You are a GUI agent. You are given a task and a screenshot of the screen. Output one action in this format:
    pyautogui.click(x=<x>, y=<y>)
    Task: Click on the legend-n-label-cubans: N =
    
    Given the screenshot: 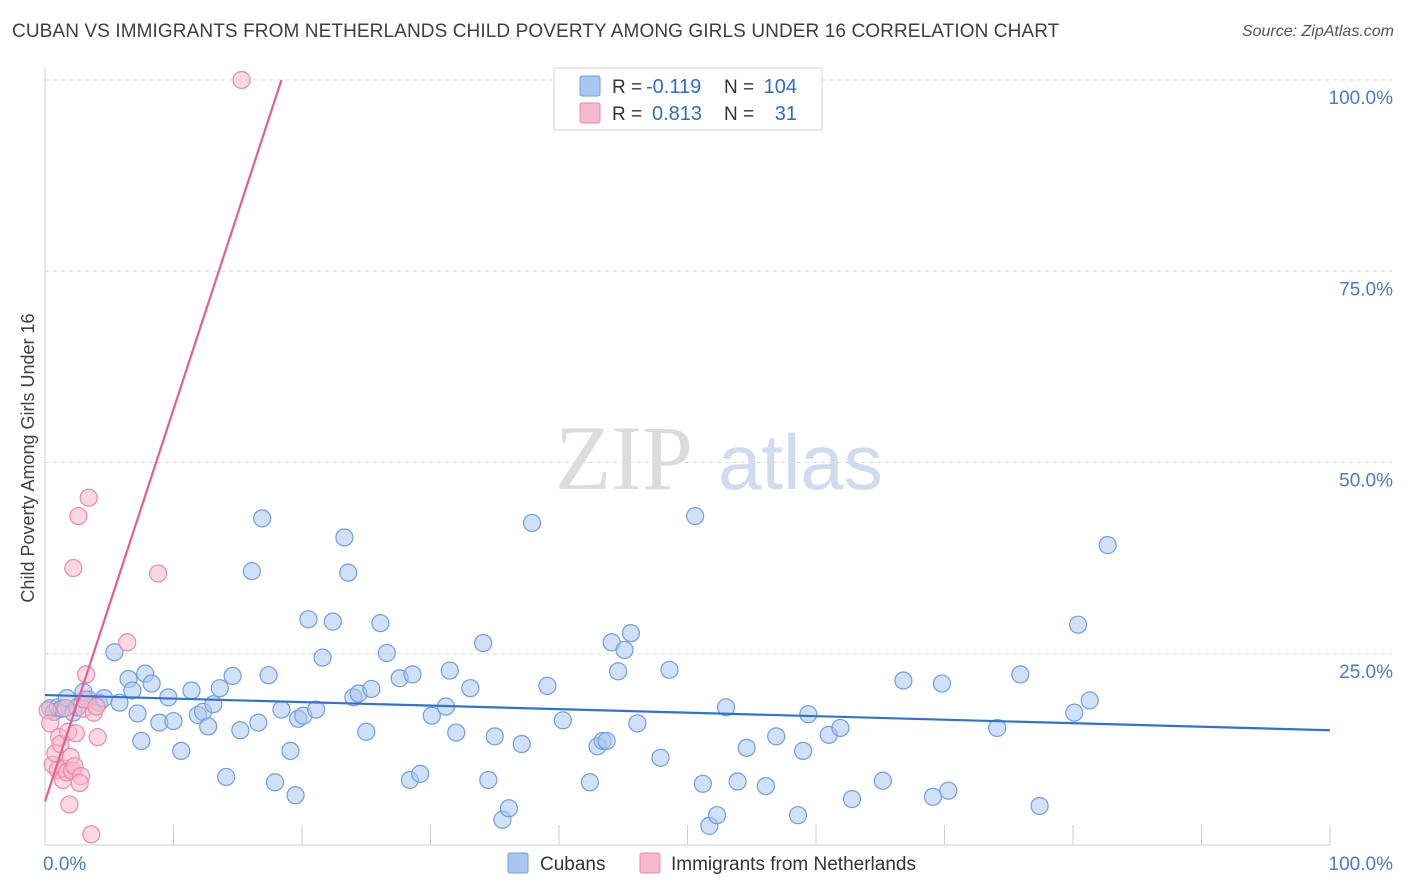 What is the action you would take?
    pyautogui.click(x=739, y=87)
    